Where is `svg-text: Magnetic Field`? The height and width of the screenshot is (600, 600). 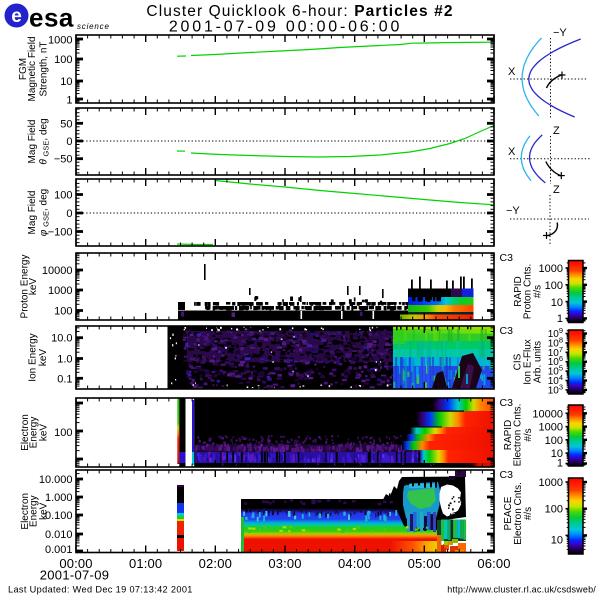
svg-text: Magnetic Field is located at coordinates (32, 68).